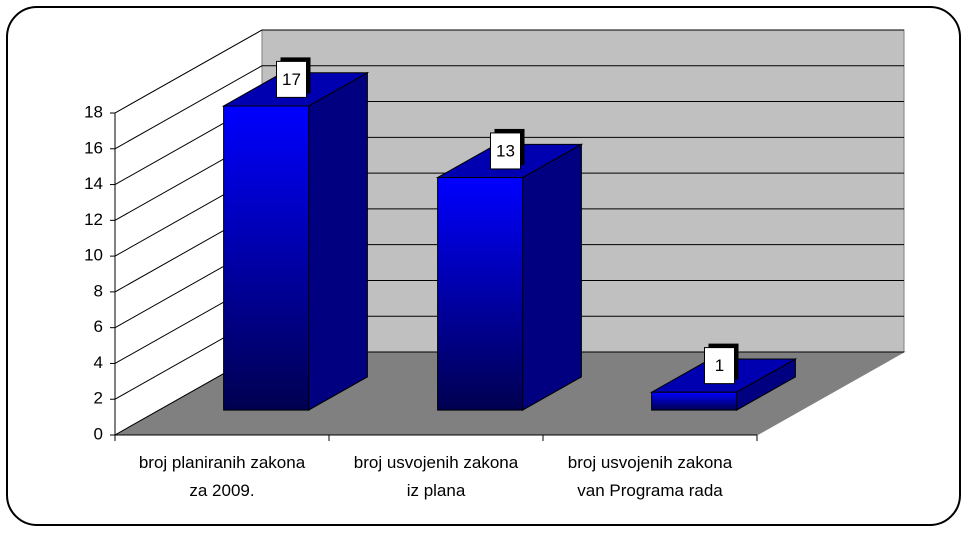 This screenshot has width=967, height=533. I want to click on y-tick-label: 12, so click(93, 219).